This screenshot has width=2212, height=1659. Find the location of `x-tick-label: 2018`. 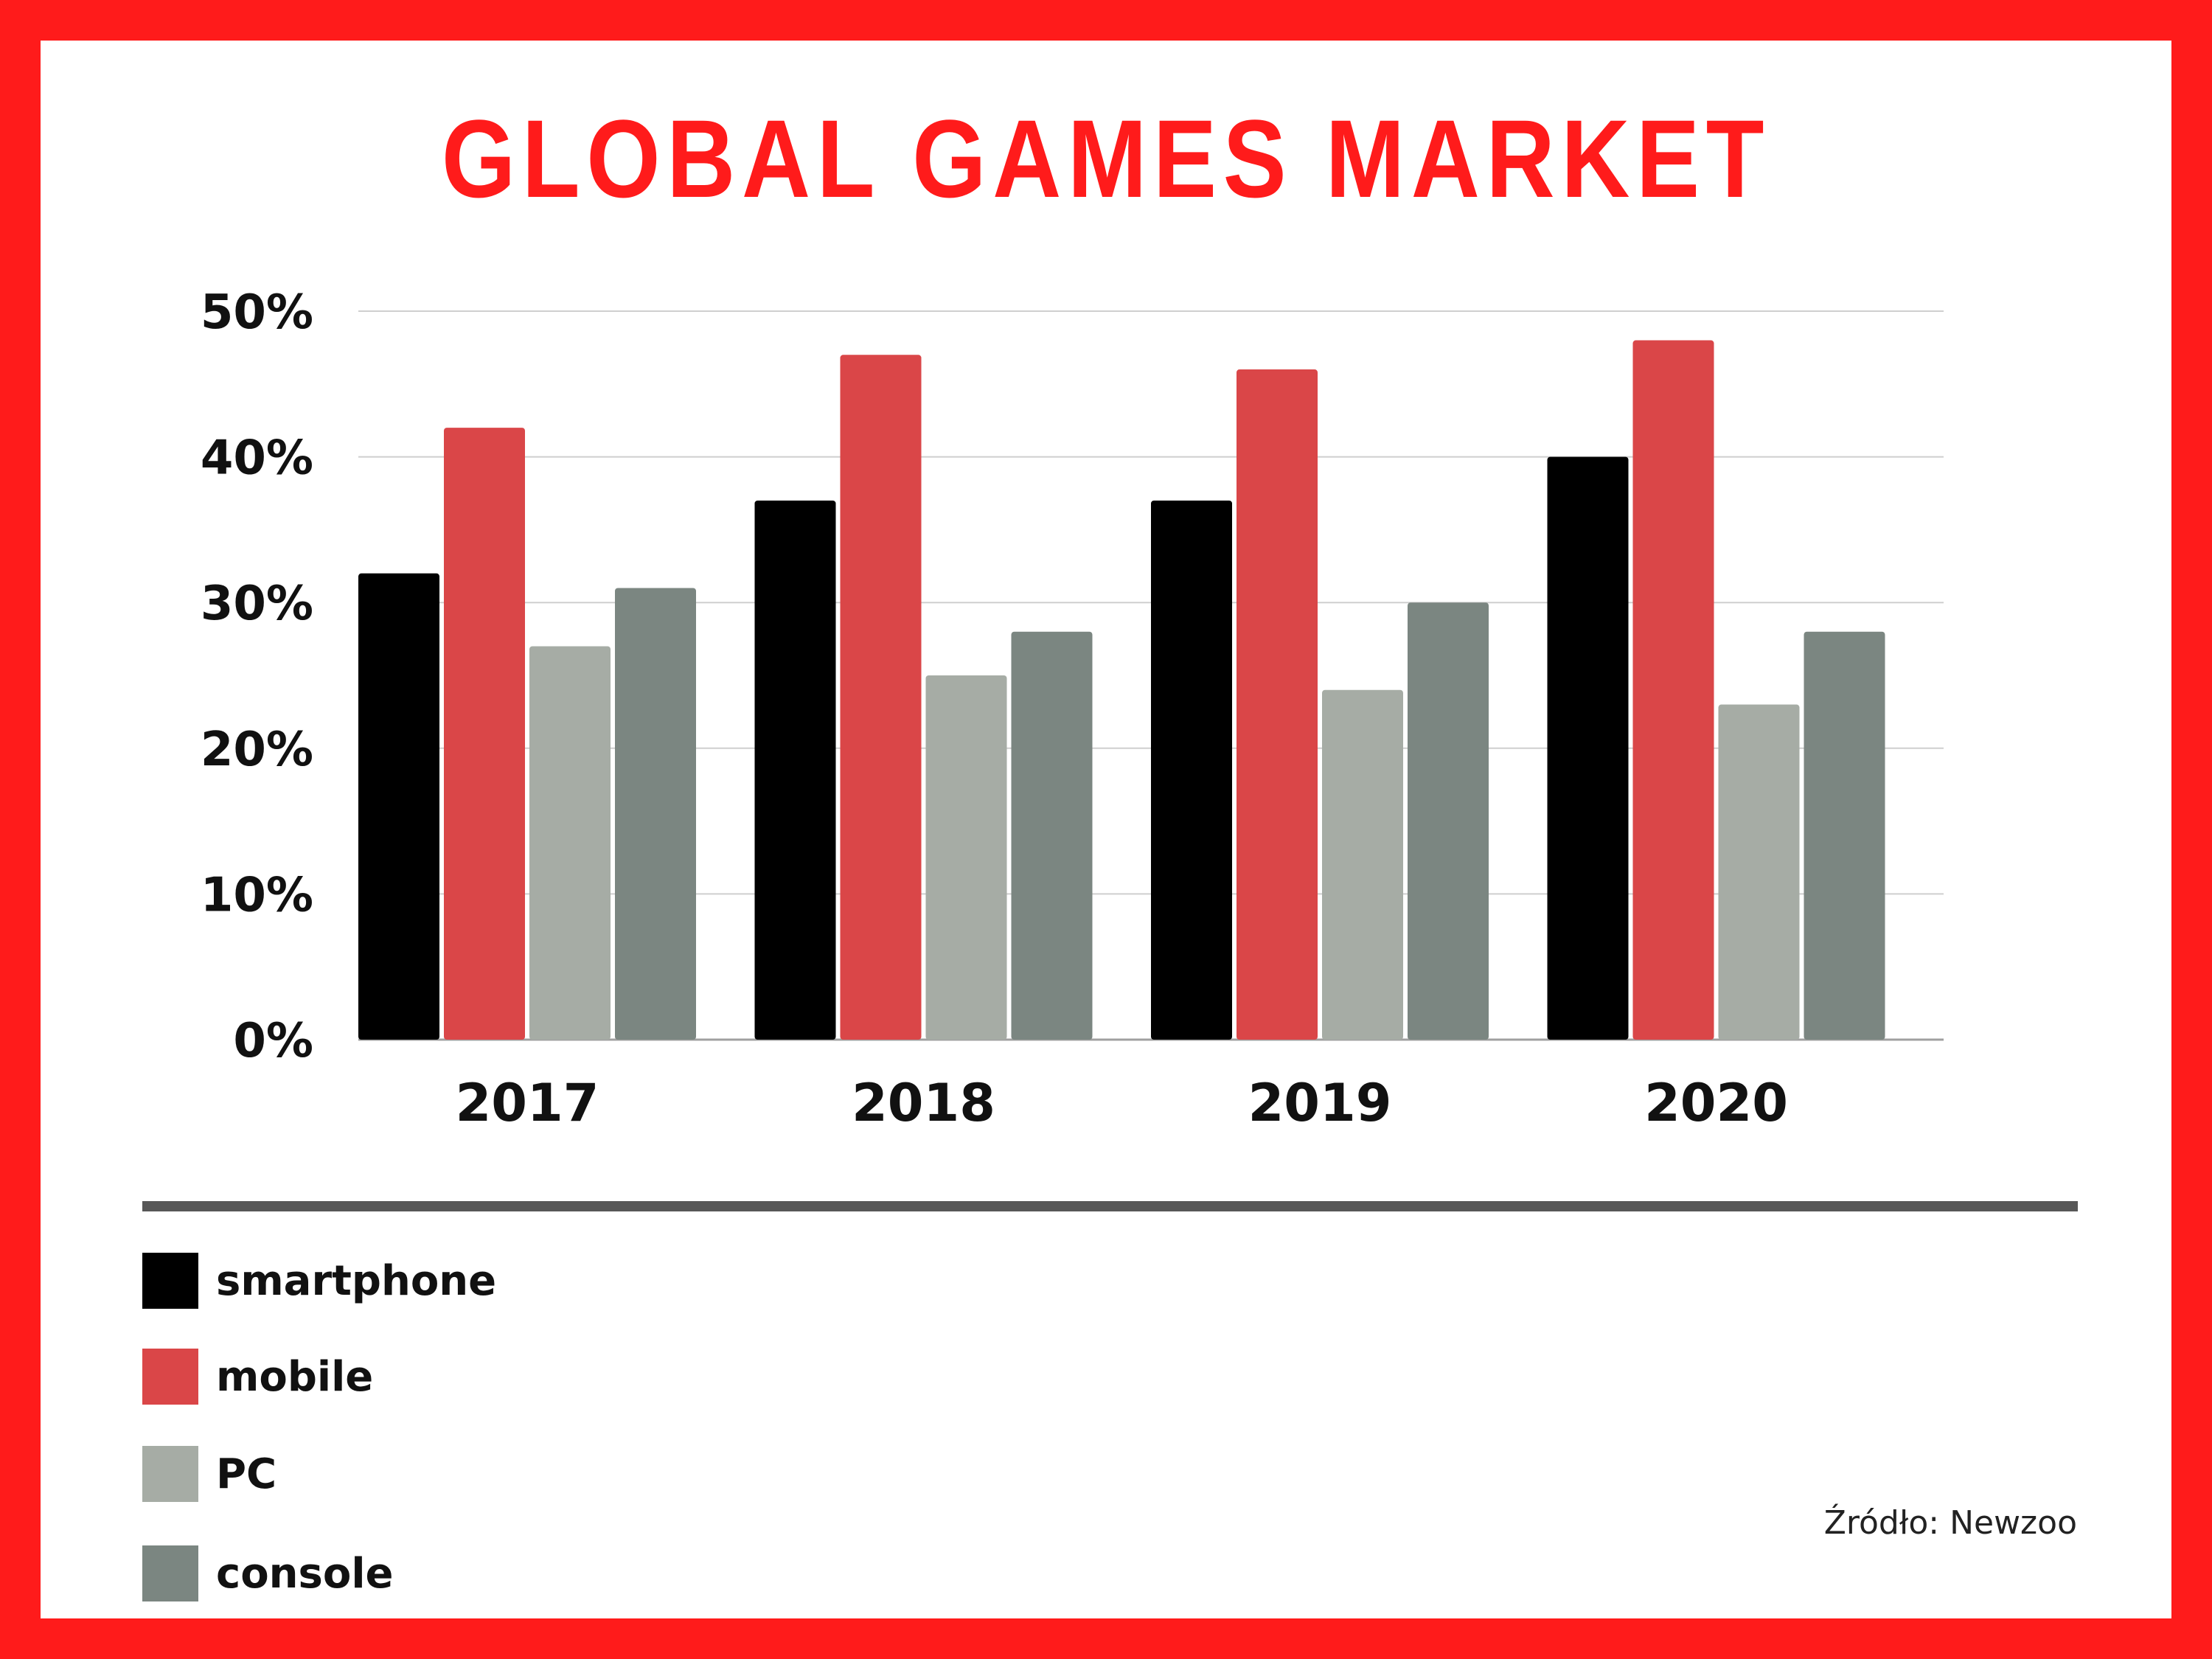

x-tick-label: 2018 is located at coordinates (923, 1103).